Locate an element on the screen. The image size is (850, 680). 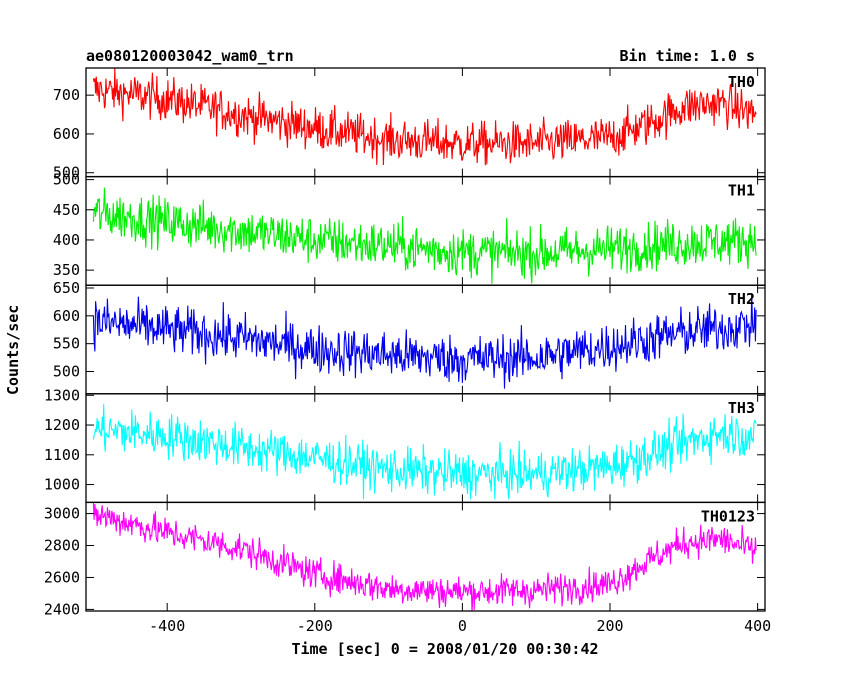
series-line-th0 is located at coordinates (424, 117).